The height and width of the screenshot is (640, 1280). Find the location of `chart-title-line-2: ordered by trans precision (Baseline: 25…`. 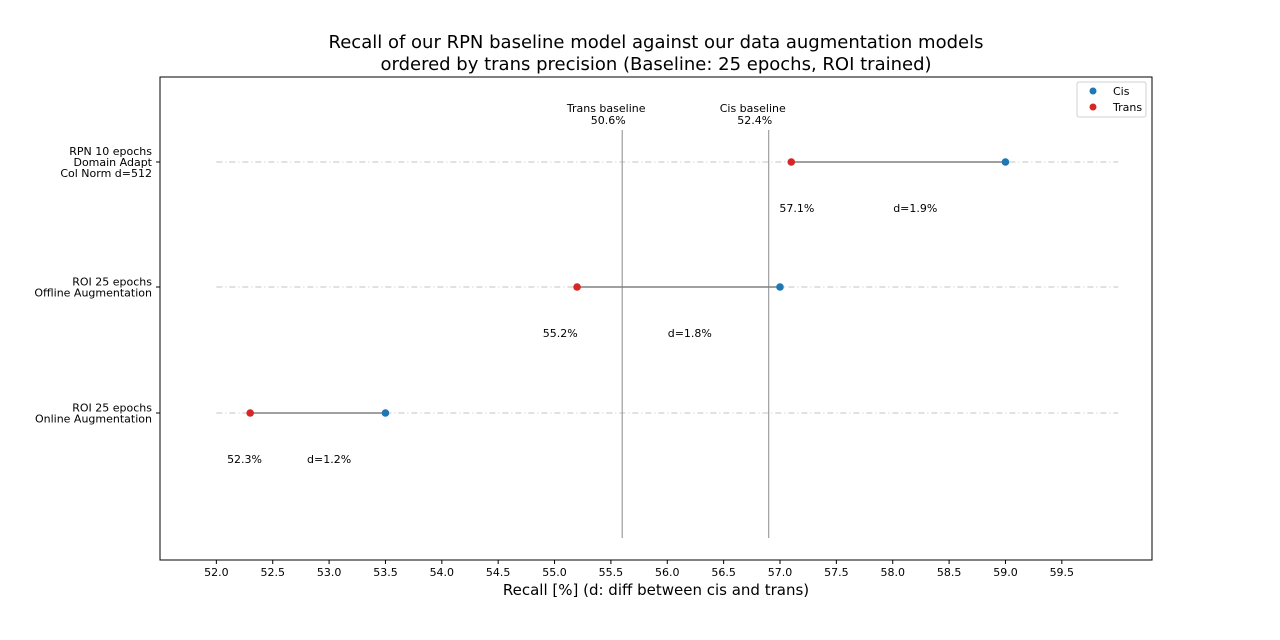

chart-title-line-2: ordered by trans precision (Baseline: 25… is located at coordinates (655, 64).